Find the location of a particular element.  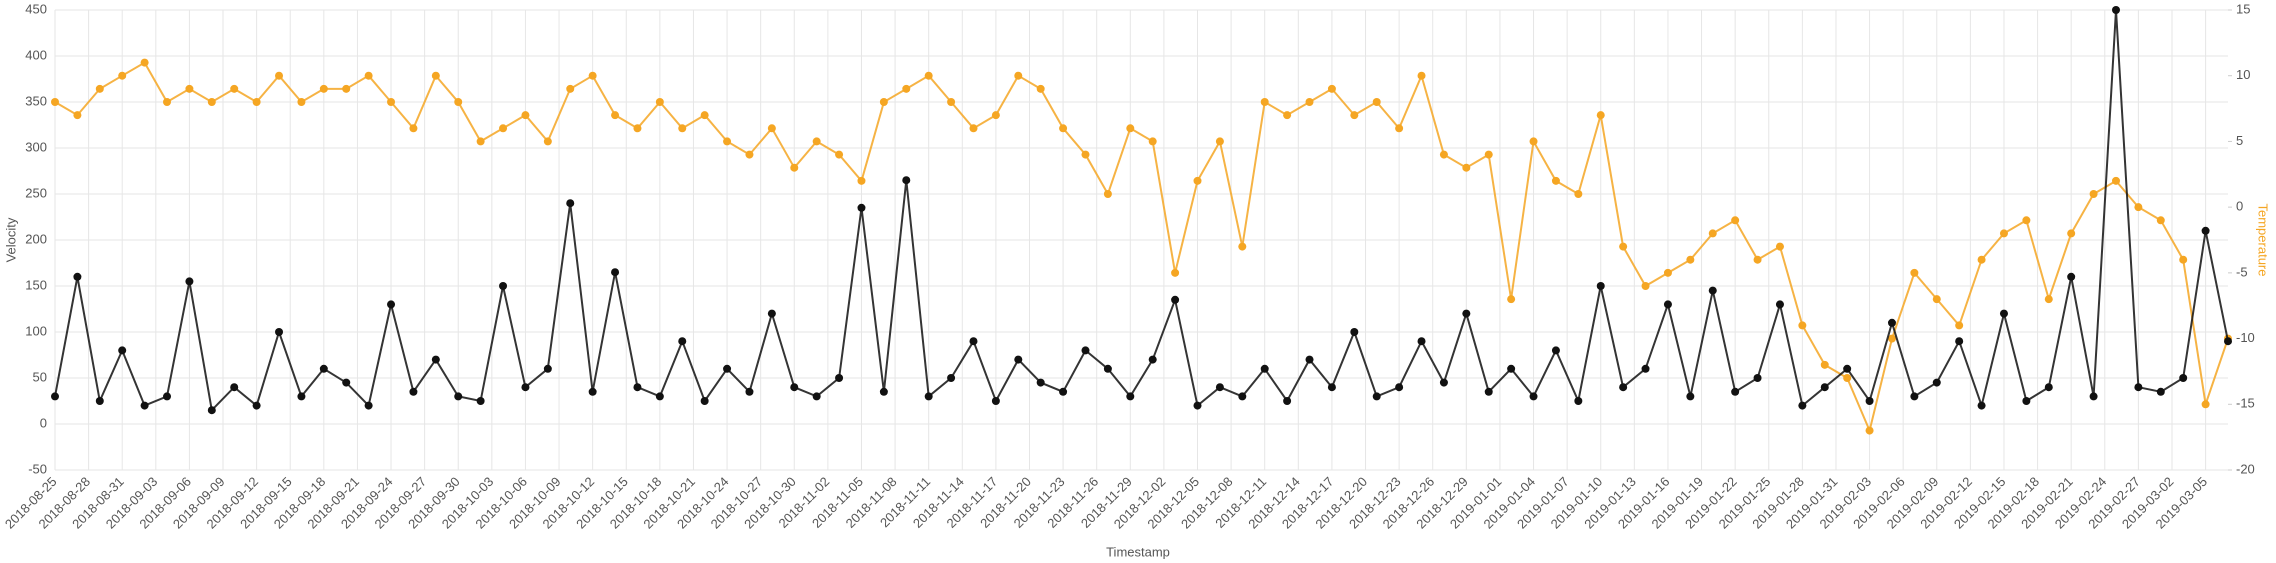

y2-tick-label: 15 is located at coordinates (2243, 8).